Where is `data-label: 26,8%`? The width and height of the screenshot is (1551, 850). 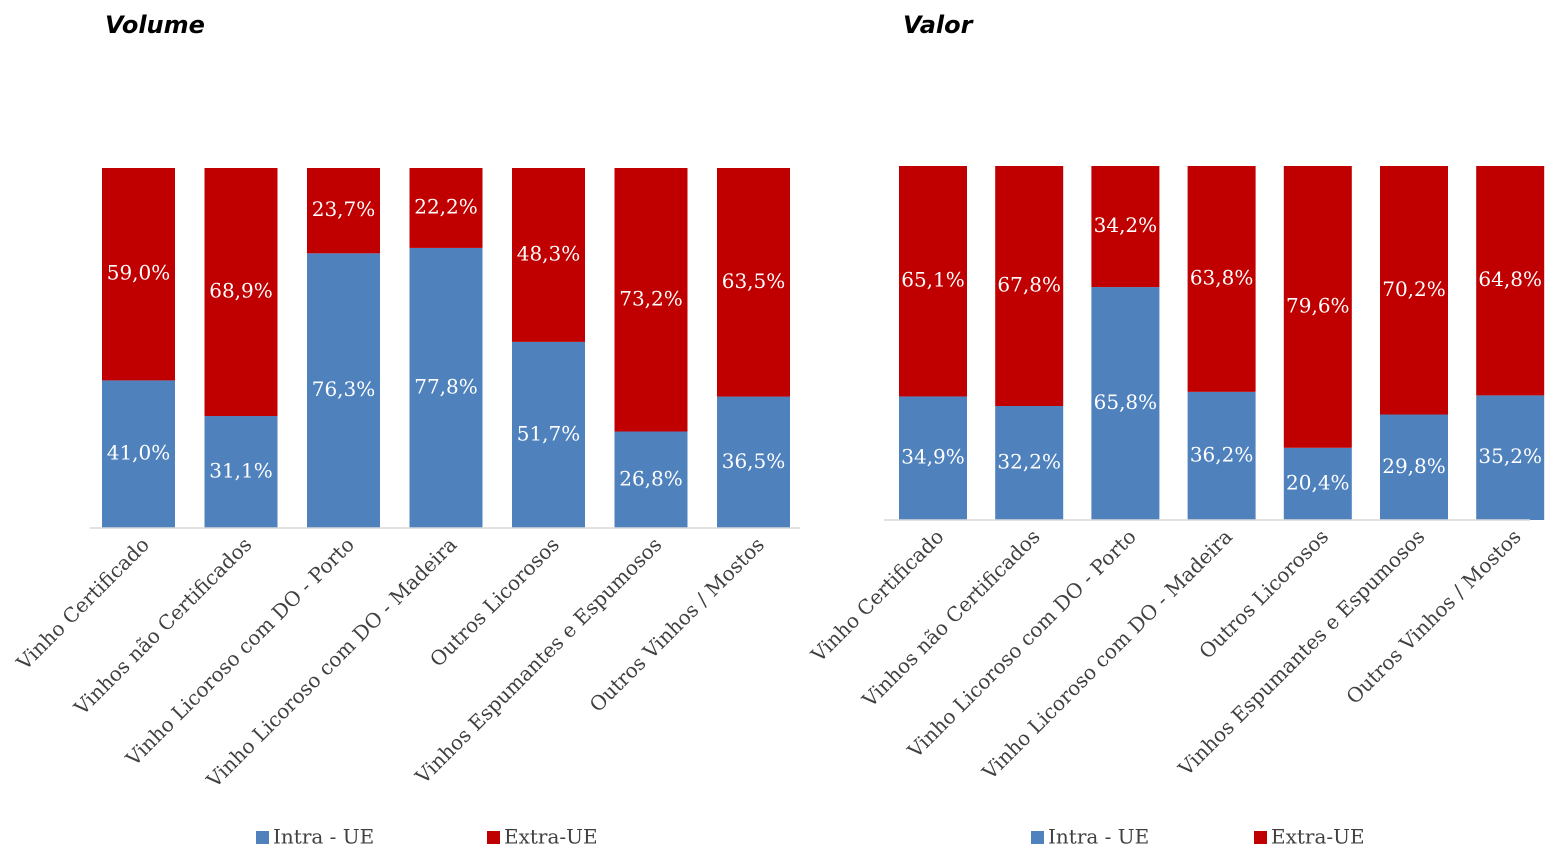 data-label: 26,8% is located at coordinates (651, 478).